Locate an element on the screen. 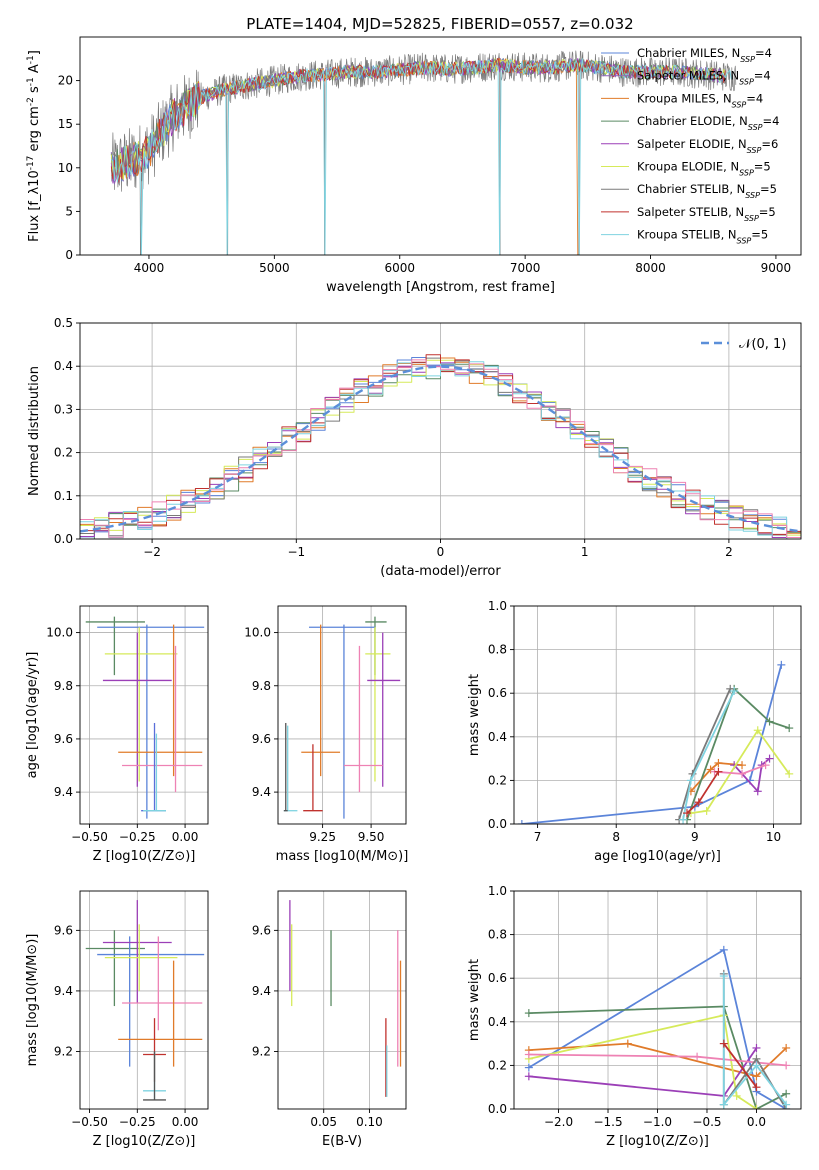 The image size is (819, 1170). x-tick-label: 9 is located at coordinates (695, 837).